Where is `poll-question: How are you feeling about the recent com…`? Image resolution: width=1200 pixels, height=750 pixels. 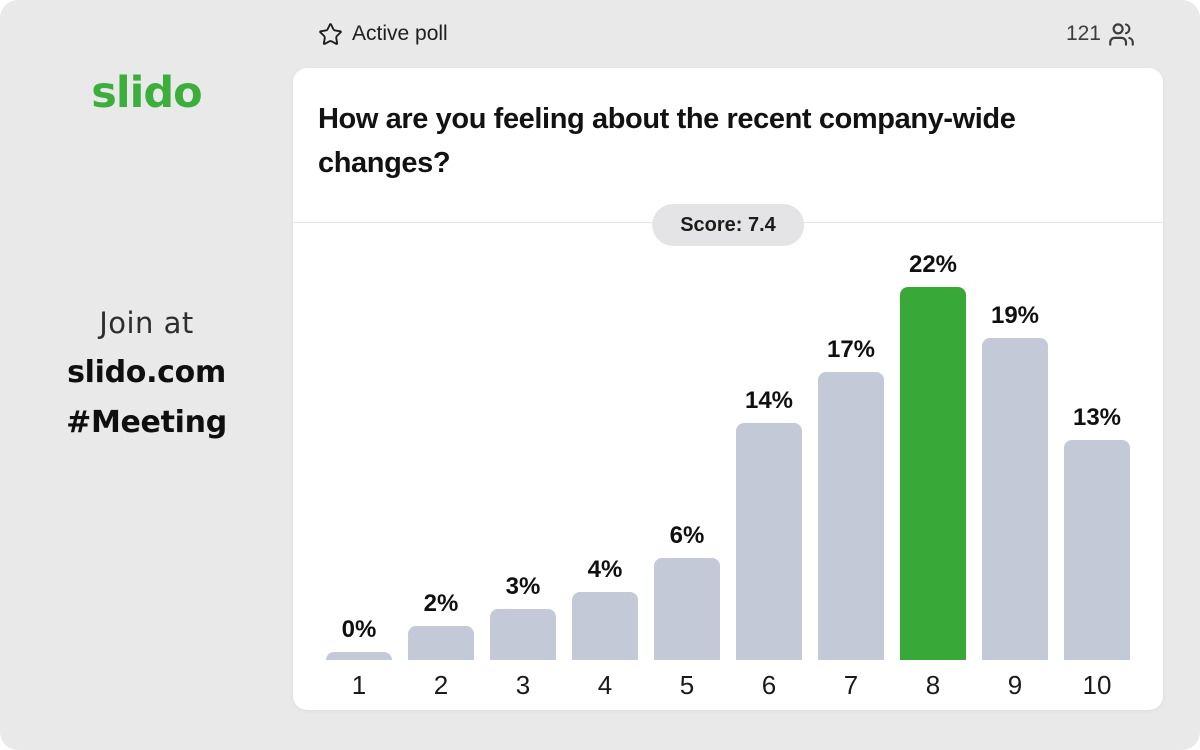
poll-question: How are you feeling about the recent com… is located at coordinates (667, 141).